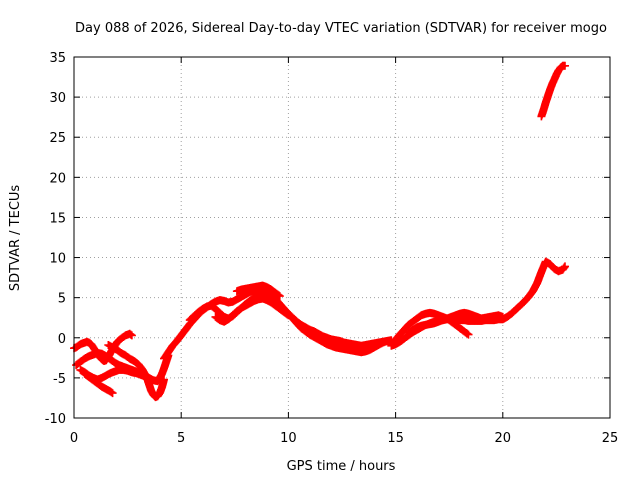  What do you see at coordinates (57, 98) in the screenshot?
I see `y-tick-label: 30` at bounding box center [57, 98].